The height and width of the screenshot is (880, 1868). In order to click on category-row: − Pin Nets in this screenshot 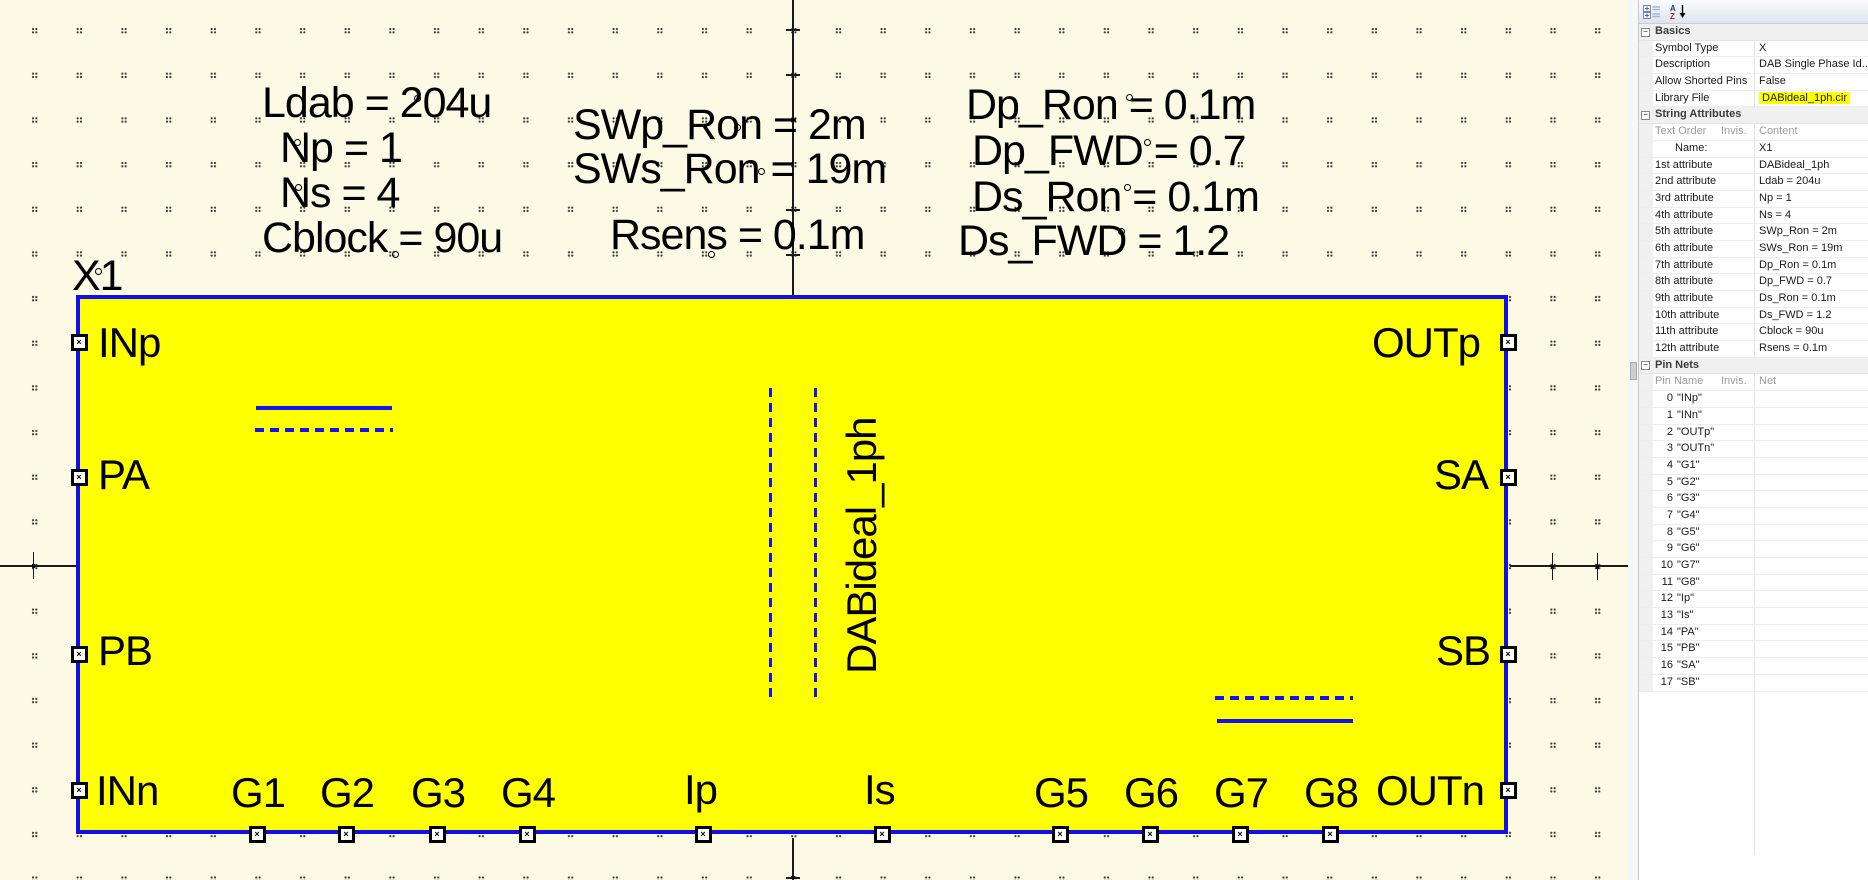, I will do `click(1753, 366)`.